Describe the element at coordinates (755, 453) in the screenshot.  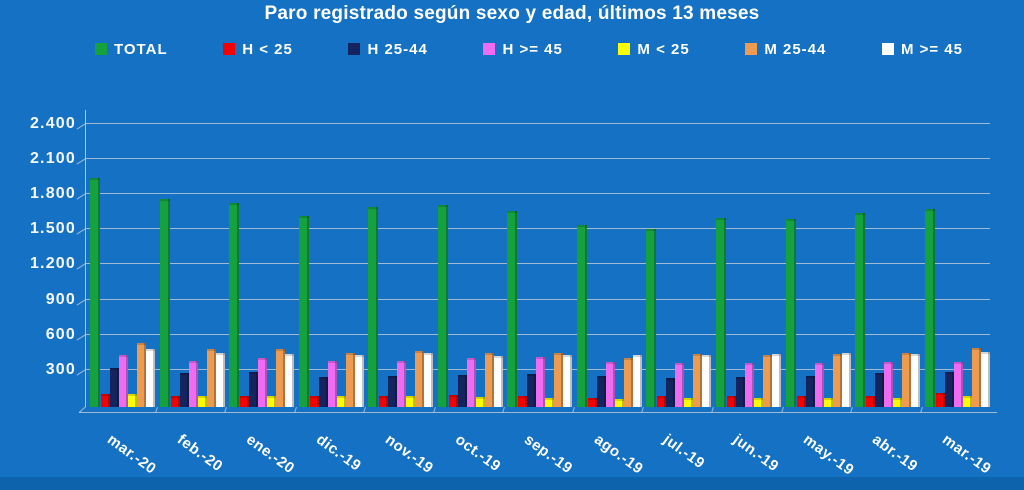
I see `x-axis-label-jun-19: jun.-19` at that location.